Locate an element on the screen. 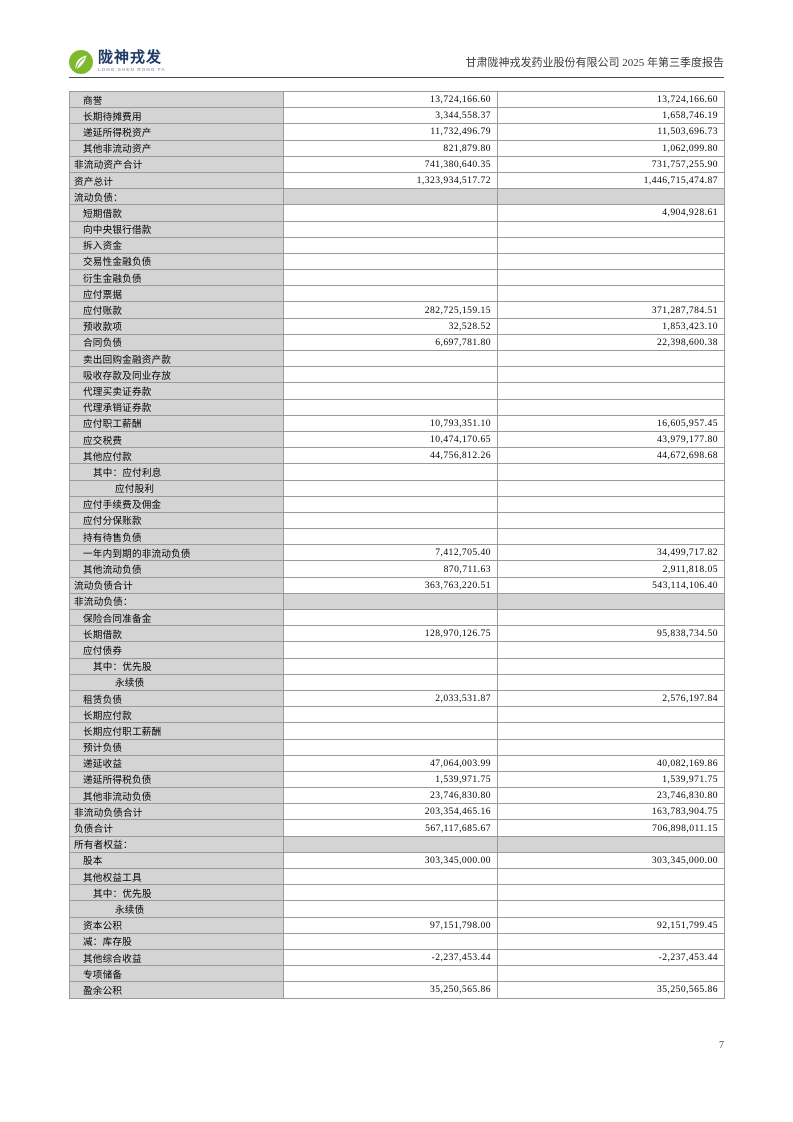  row-value-prior: 731,757,255.90 is located at coordinates (611, 164).